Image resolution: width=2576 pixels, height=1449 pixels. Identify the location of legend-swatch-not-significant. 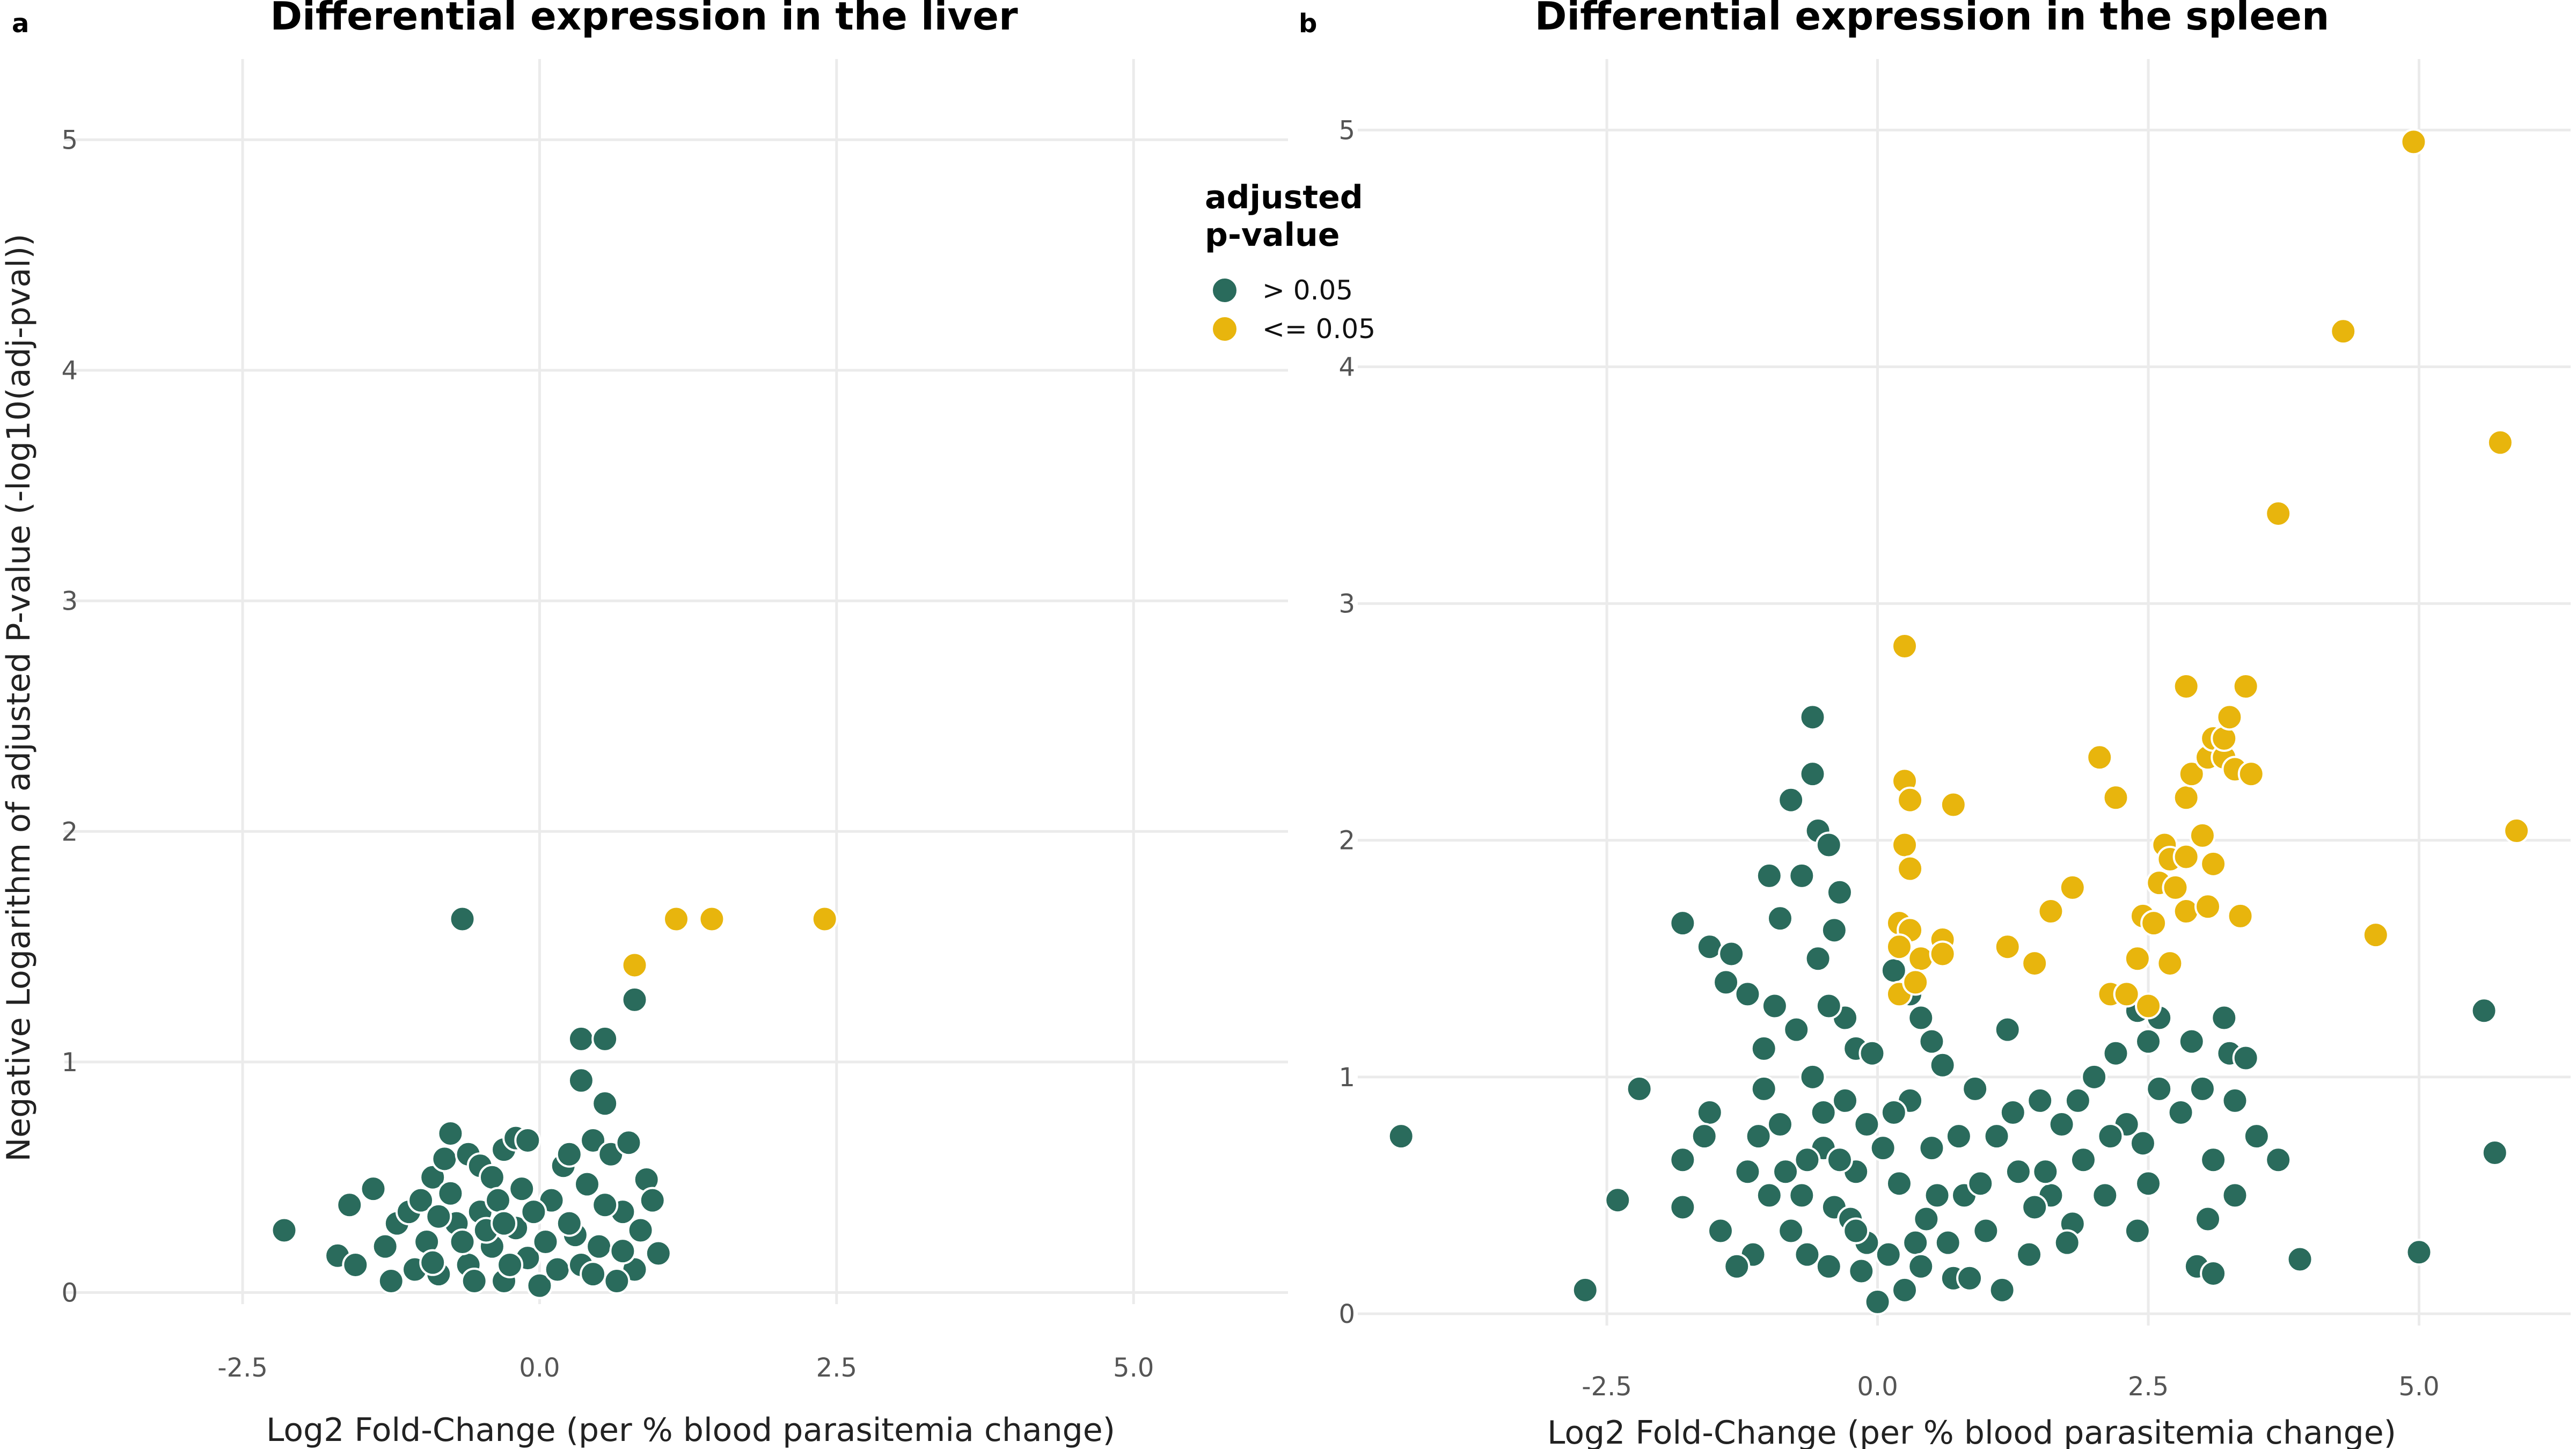
(1225, 290).